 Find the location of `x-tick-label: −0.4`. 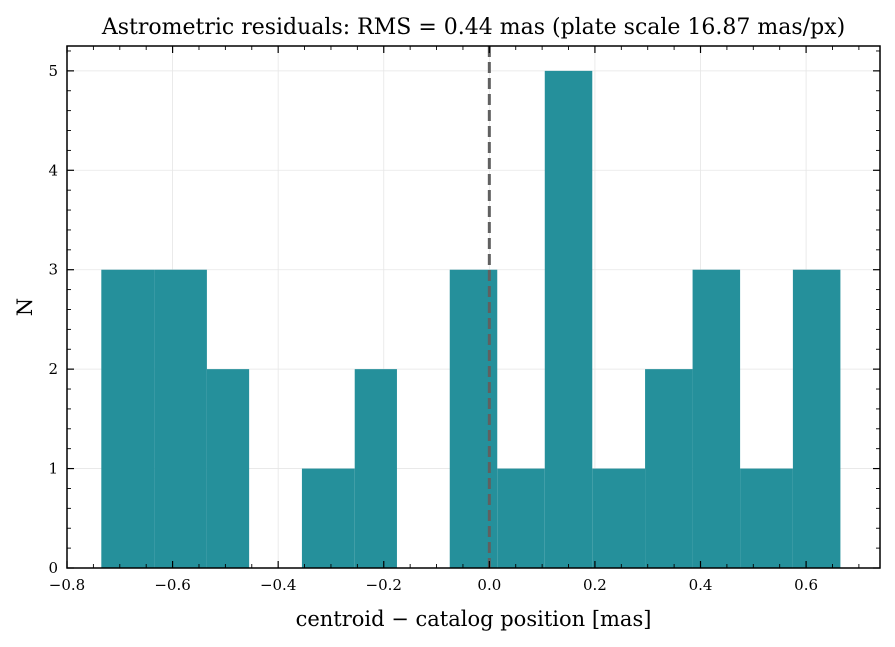

x-tick-label: −0.4 is located at coordinates (278, 585).